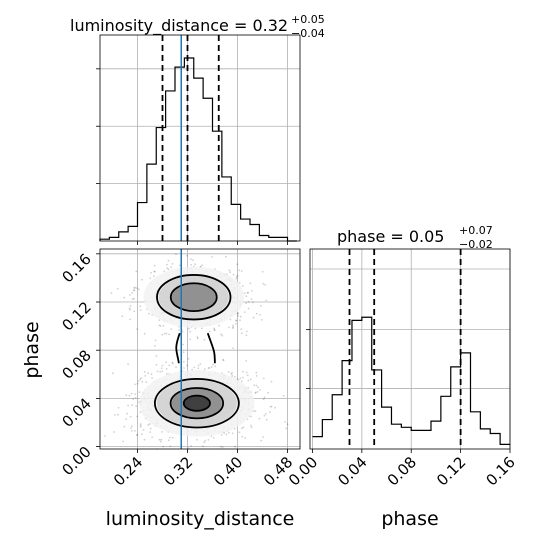 The image size is (550, 550). What do you see at coordinates (178, 471) in the screenshot?
I see `j-x-tick-label-1: 0.32` at bounding box center [178, 471].